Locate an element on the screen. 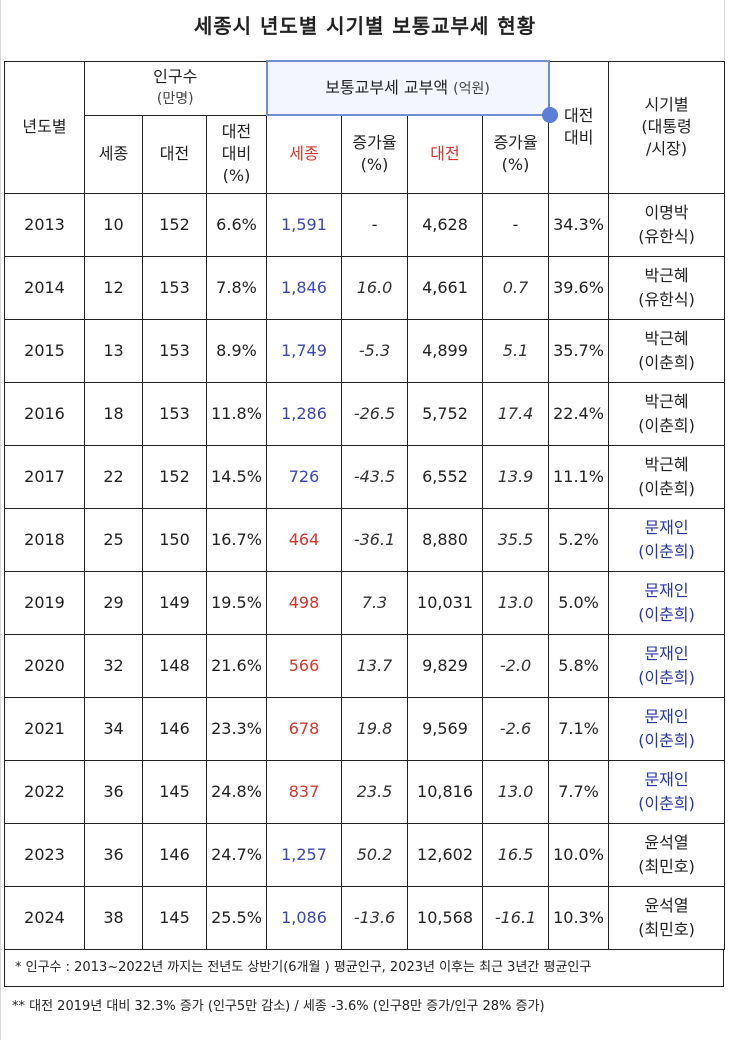 The image size is (730, 1040). sejong-rate-cell: -26.5 is located at coordinates (375, 413).